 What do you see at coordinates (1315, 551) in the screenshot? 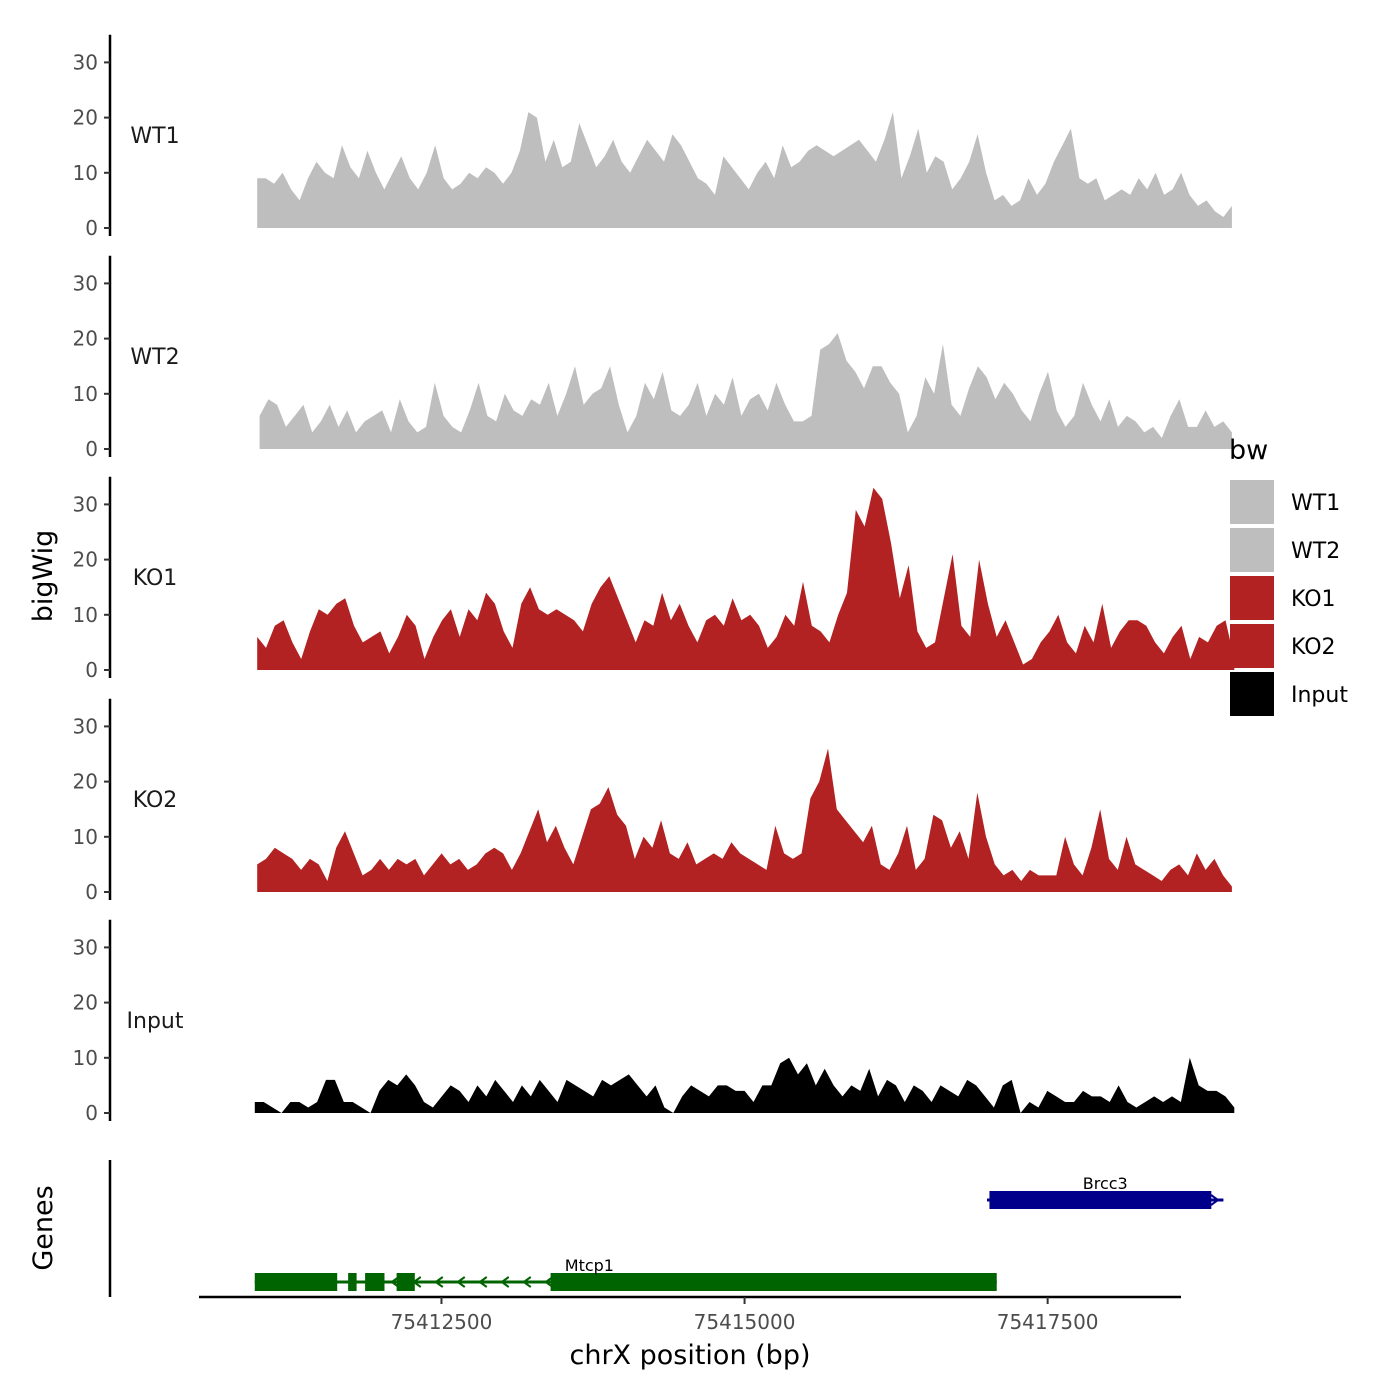
I see `legend-label: WT2` at bounding box center [1315, 551].